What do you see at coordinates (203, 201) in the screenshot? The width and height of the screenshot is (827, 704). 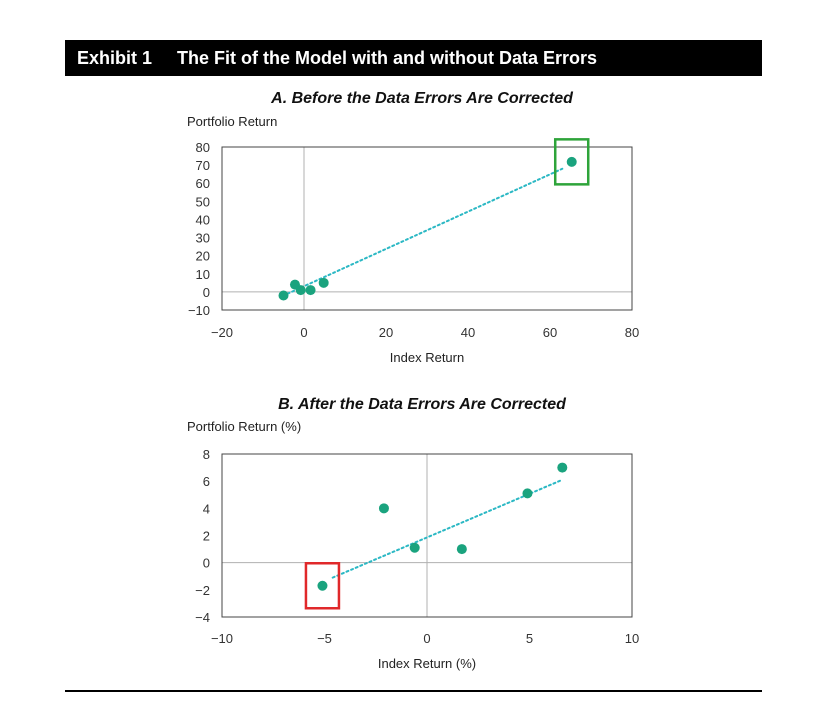 I see `y-tick-label: 50` at bounding box center [203, 201].